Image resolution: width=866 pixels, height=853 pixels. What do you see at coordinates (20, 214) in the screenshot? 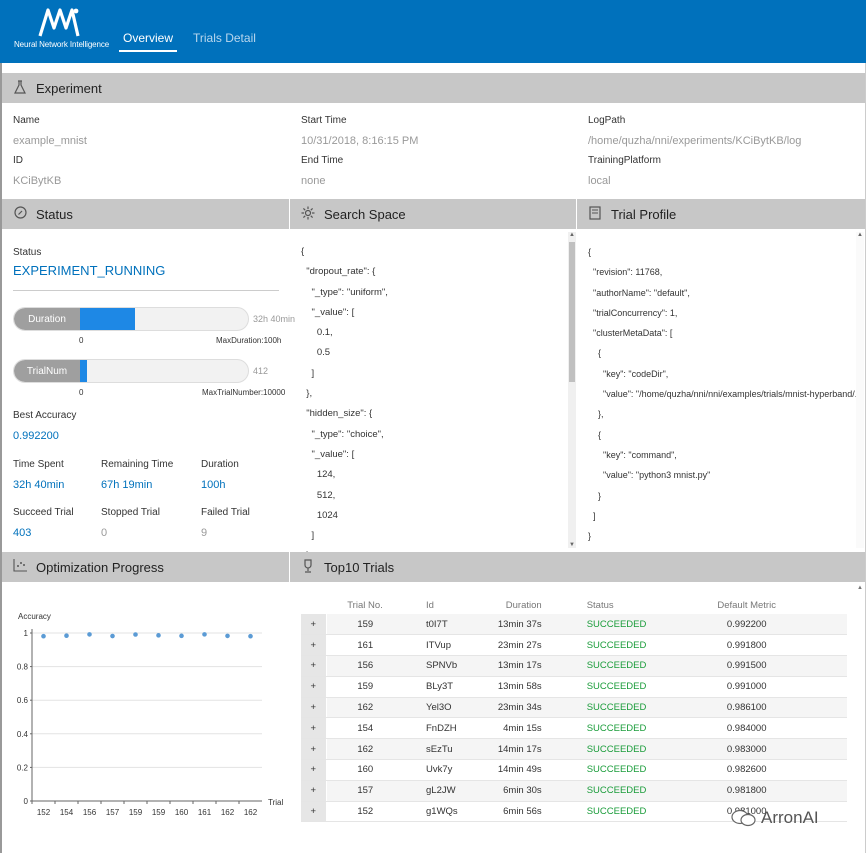
I see `status-icon` at bounding box center [20, 214].